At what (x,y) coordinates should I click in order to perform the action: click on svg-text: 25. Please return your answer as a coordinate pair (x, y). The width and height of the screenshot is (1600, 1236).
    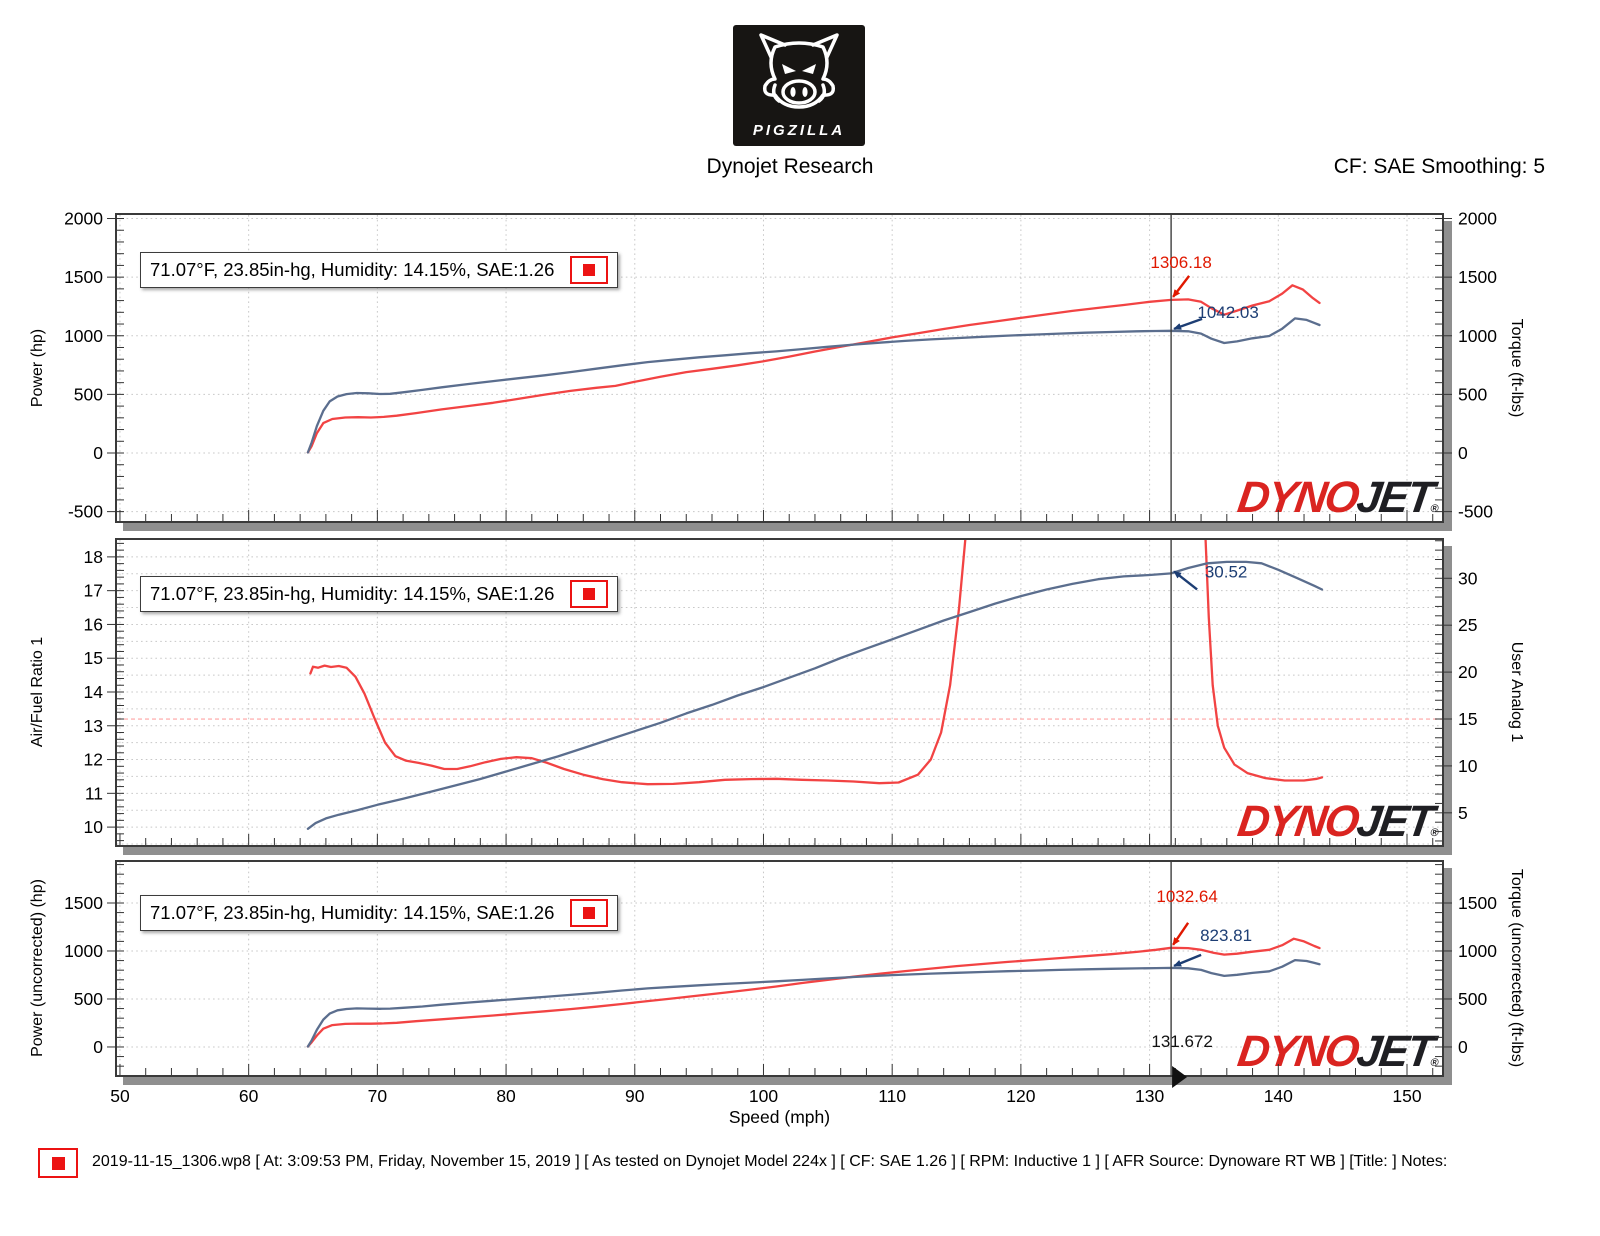
    Looking at the image, I should click on (1467, 625).